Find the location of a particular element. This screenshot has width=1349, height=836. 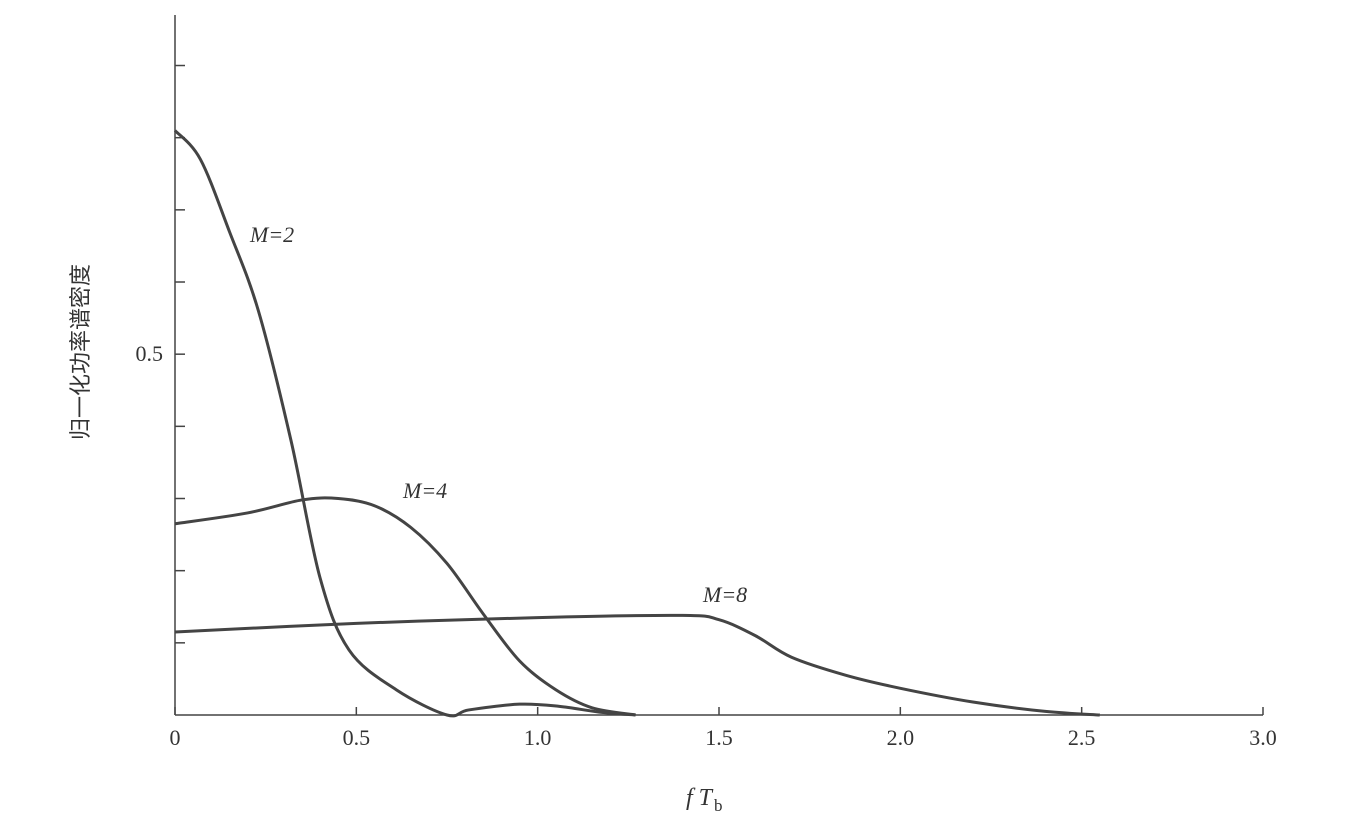

x-axis-label: f T is located at coordinates (700, 798).